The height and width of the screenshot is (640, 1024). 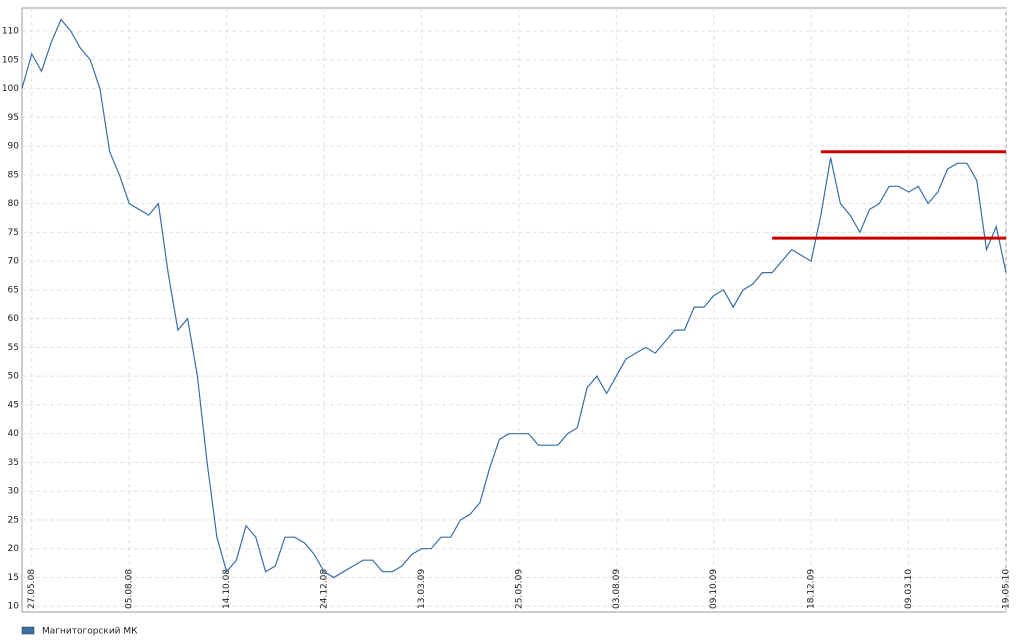 What do you see at coordinates (325, 589) in the screenshot?
I see `x-tick-label: 24.12.08` at bounding box center [325, 589].